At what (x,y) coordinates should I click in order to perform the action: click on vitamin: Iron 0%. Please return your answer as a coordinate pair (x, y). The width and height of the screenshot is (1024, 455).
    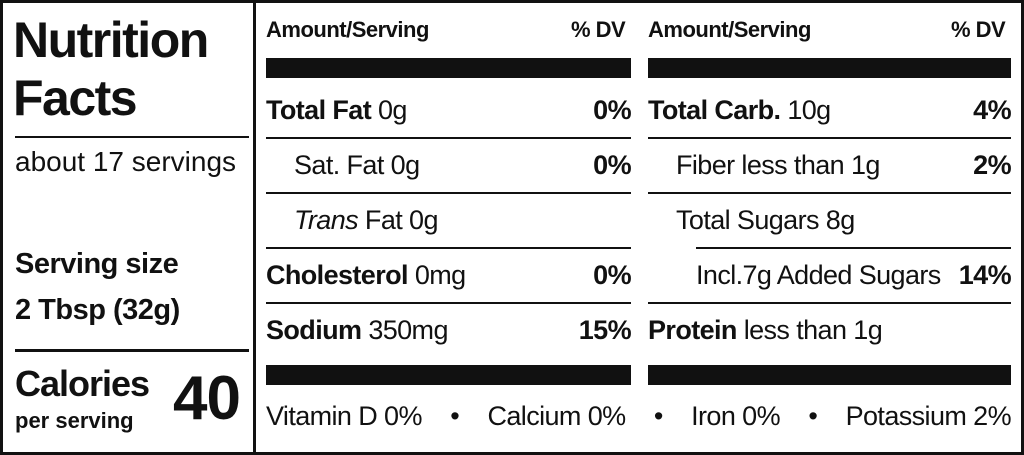
    Looking at the image, I should click on (735, 416).